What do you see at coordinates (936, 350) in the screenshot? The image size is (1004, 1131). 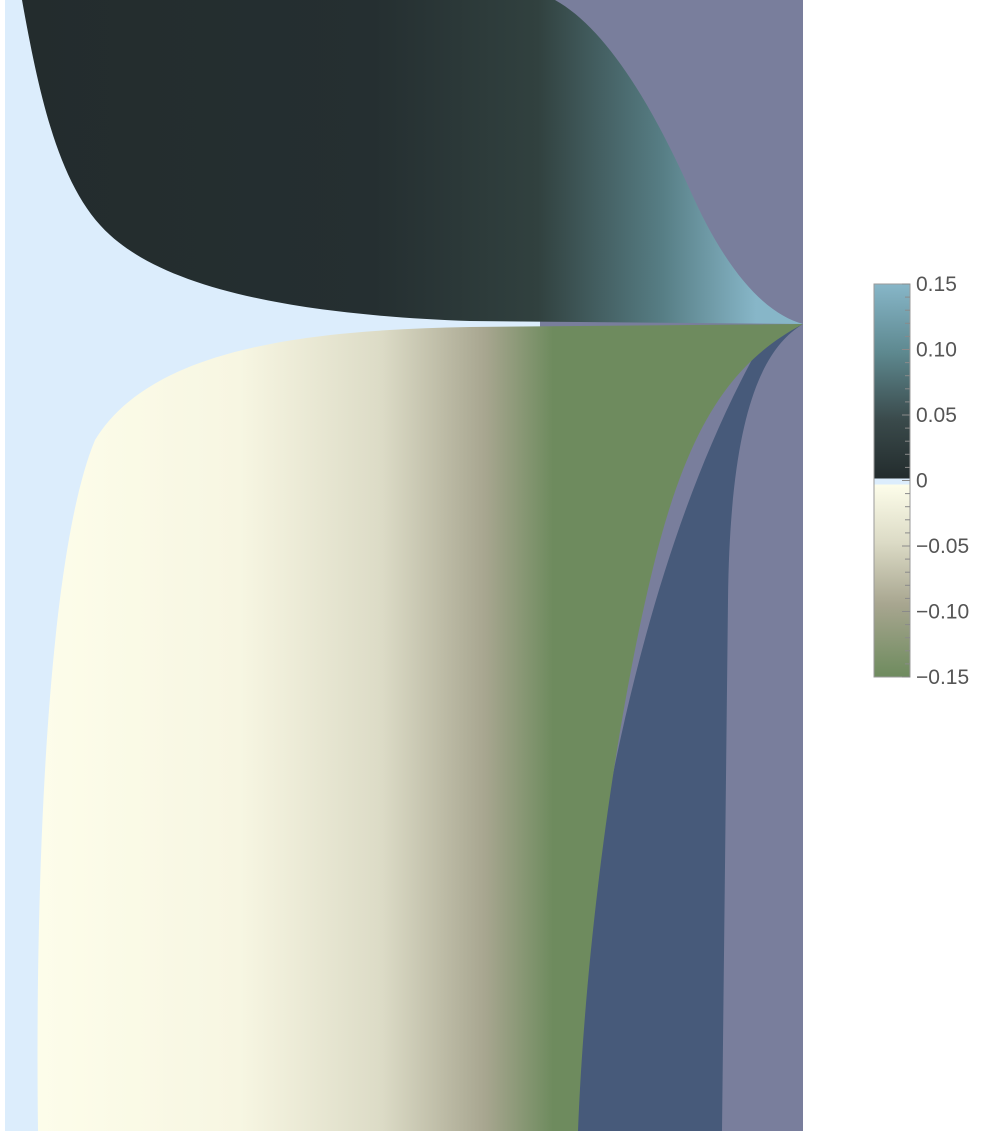 I see `legend-tick-label: 0.10` at bounding box center [936, 350].